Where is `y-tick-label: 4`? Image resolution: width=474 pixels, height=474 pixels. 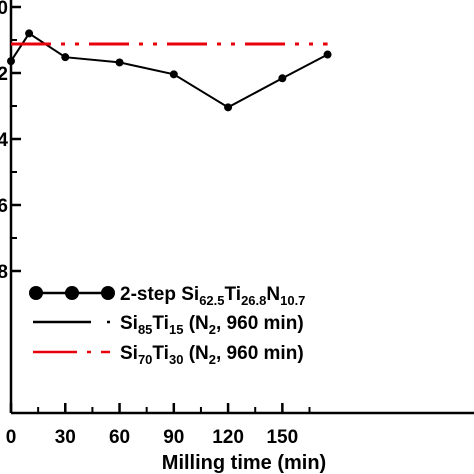 y-tick-label: 4 is located at coordinates (4, 140).